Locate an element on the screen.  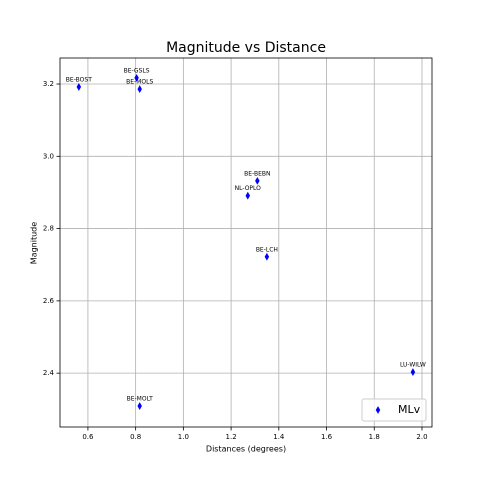
point-label: BE-BEBN is located at coordinates (257, 173).